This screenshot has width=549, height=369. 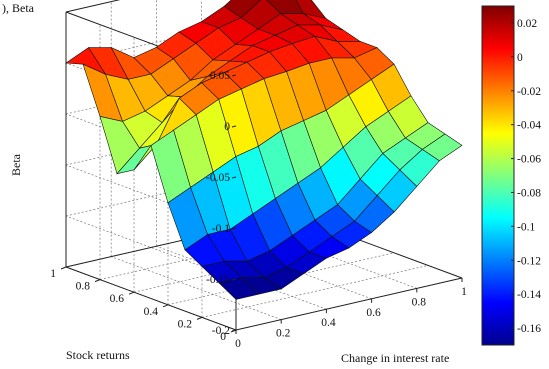 What do you see at coordinates (520, 58) in the screenshot?
I see `colorbar-tick-label: 0` at bounding box center [520, 58].